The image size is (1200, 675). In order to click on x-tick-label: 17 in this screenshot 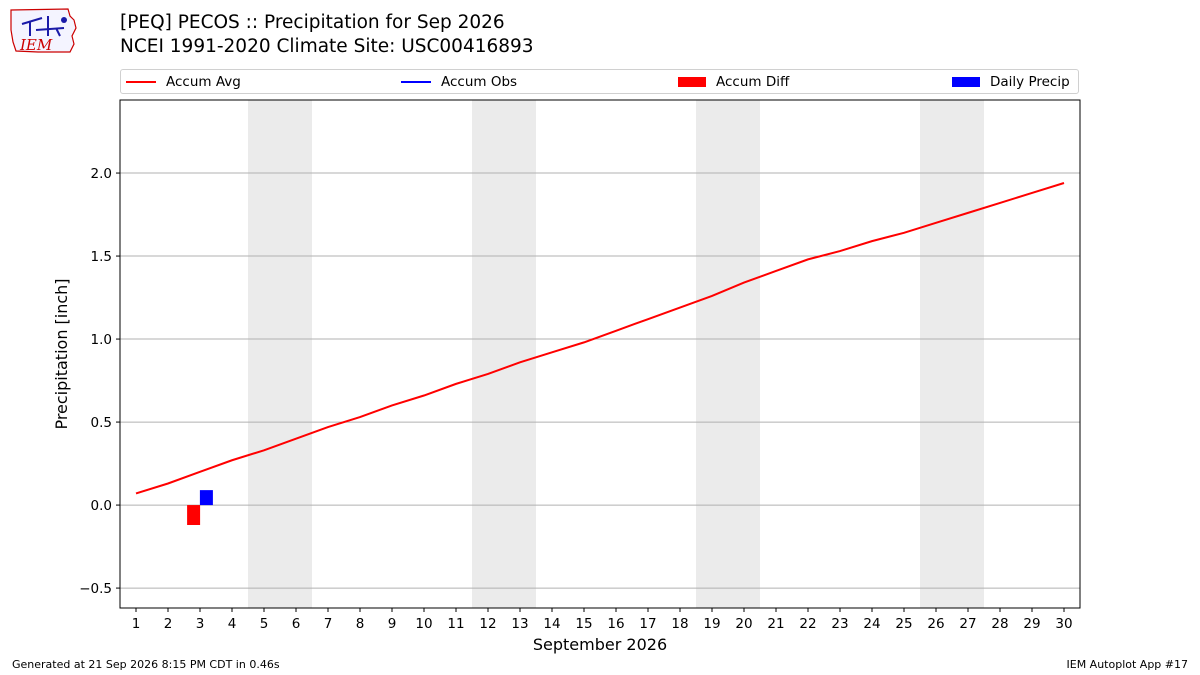, I will do `click(647, 624)`.